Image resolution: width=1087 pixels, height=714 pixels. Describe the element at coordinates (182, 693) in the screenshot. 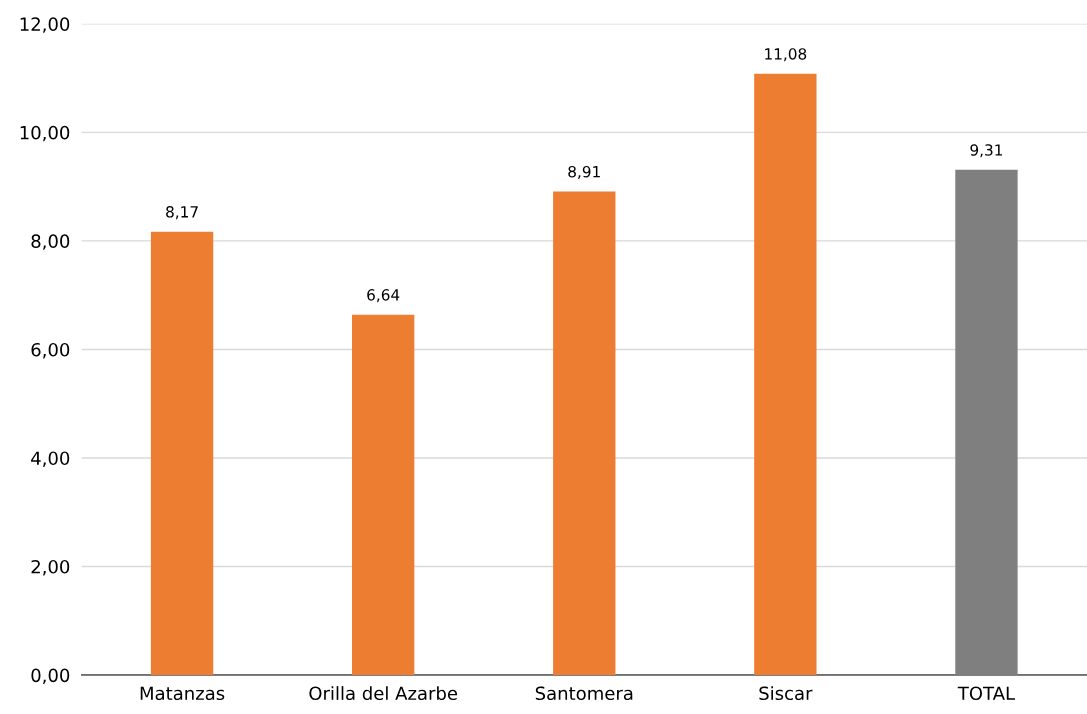

I see `x-tick-label: Matanzas` at that location.